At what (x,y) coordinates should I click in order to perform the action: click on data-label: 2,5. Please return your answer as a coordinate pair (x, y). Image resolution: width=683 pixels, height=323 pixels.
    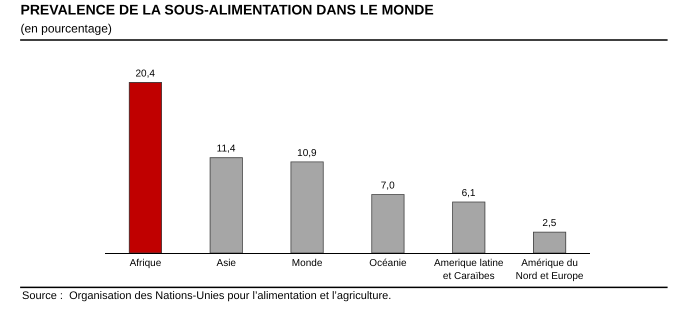
    Looking at the image, I should click on (549, 224).